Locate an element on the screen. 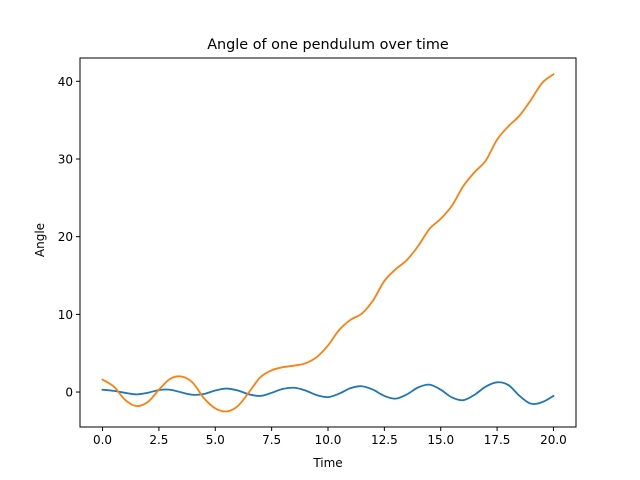  x-tick-label: 20.0 is located at coordinates (553, 440).